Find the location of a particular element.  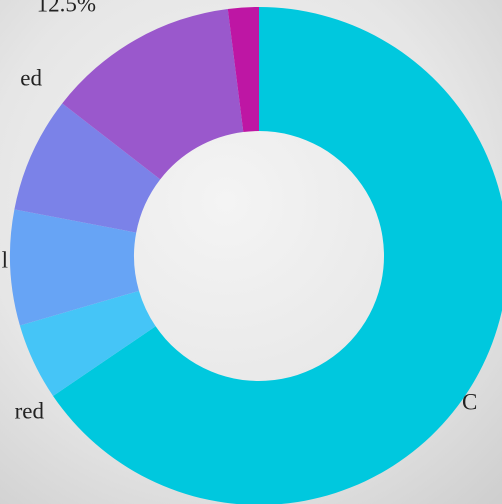

value-label: 12.5% is located at coordinates (66, 8).